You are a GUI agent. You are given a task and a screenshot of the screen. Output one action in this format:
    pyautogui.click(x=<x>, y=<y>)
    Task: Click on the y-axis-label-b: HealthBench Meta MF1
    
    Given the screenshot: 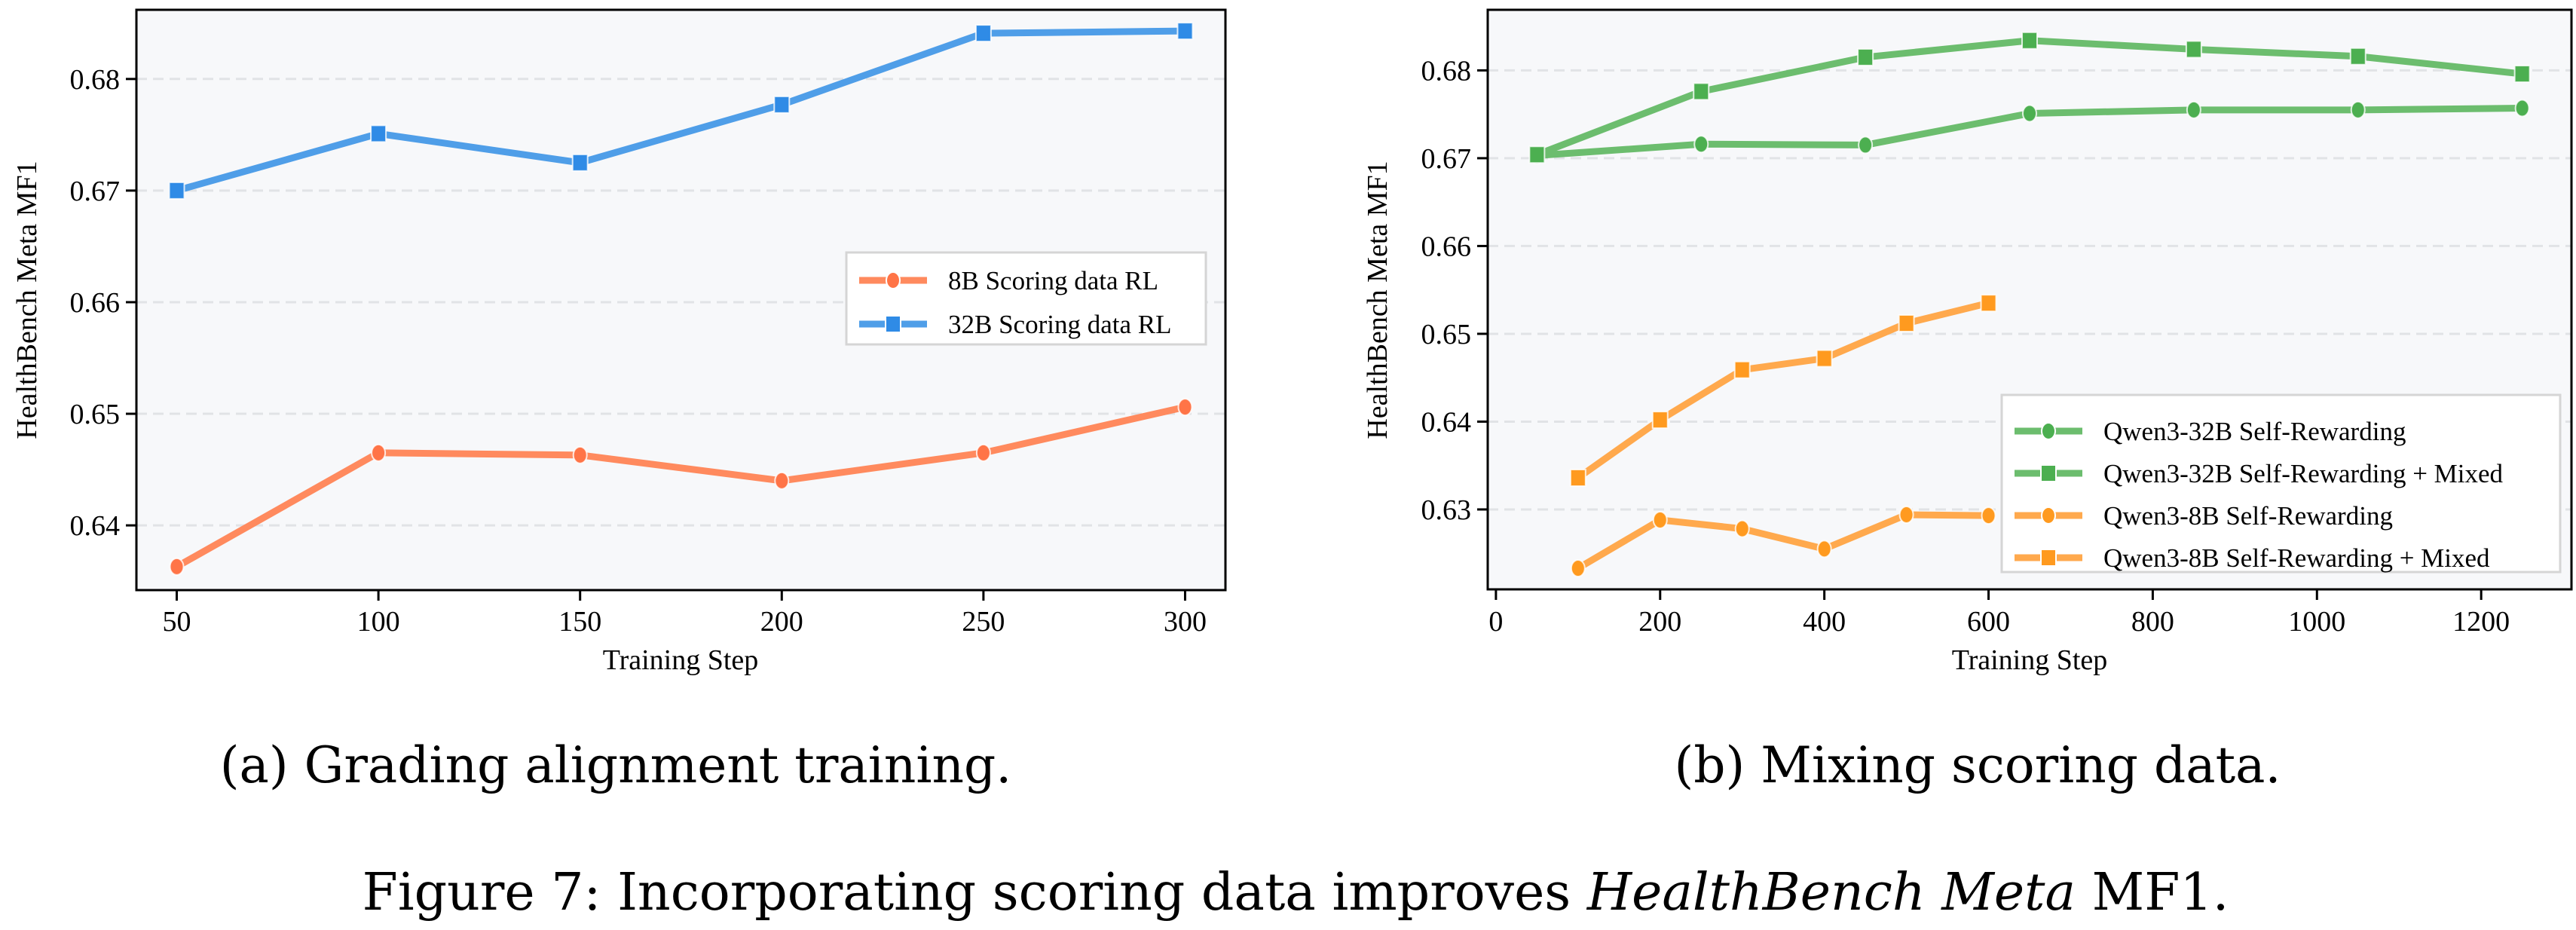 What is the action you would take?
    pyautogui.click(x=1378, y=300)
    